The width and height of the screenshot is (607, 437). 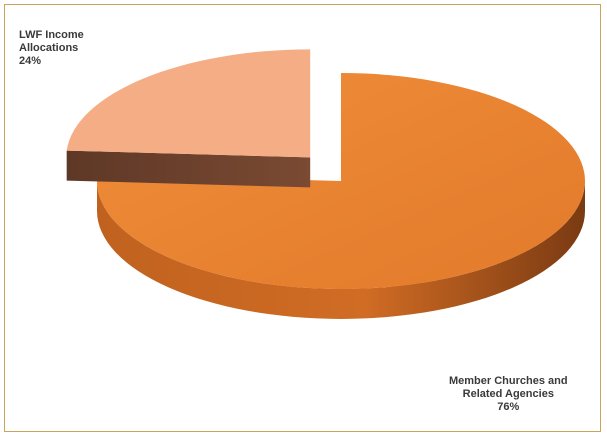 I want to click on slice-label-line: LWF Income, so click(x=51, y=35).